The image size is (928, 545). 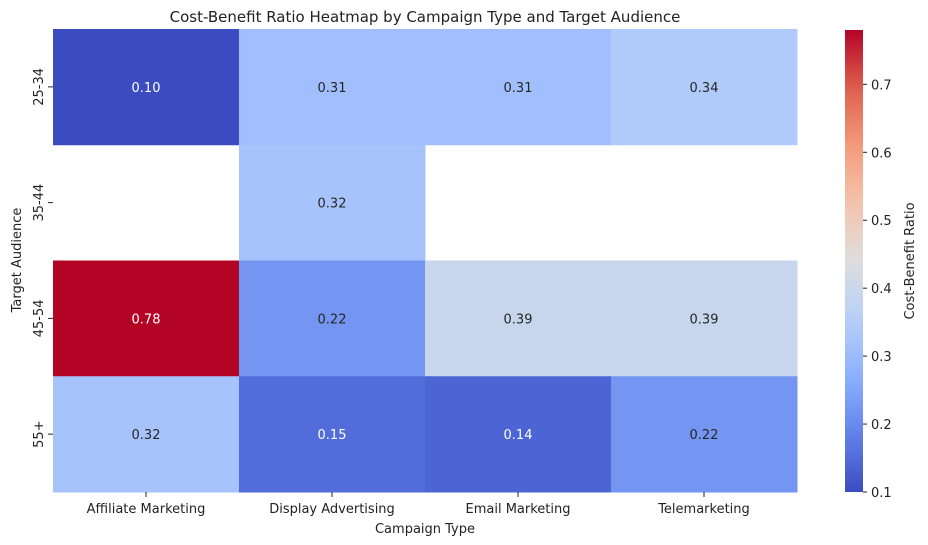 I want to click on colorbar-tick-label: 0.6, so click(x=881, y=153).